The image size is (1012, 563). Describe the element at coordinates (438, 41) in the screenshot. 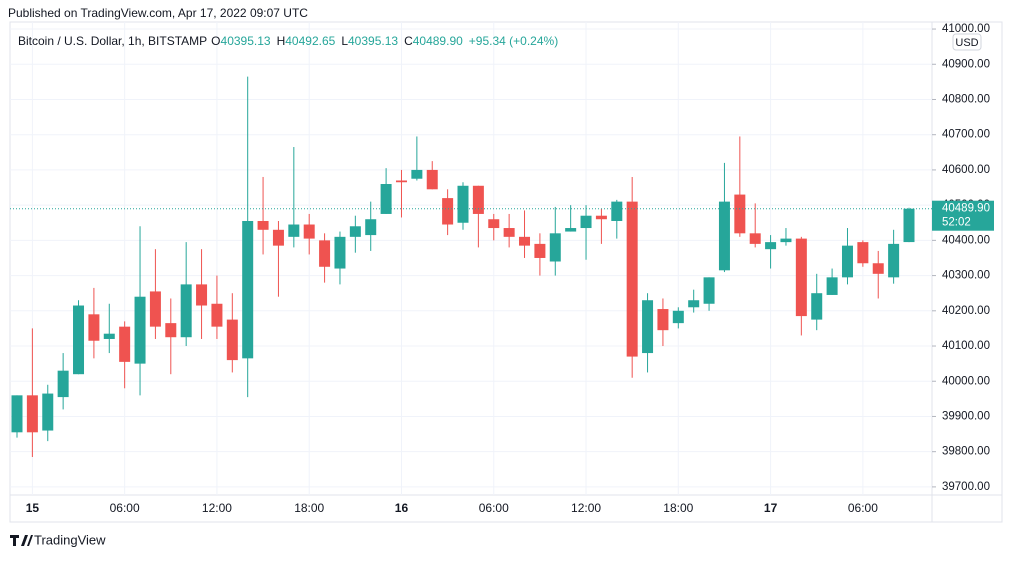

I see `legend-value: 40489.90` at that location.